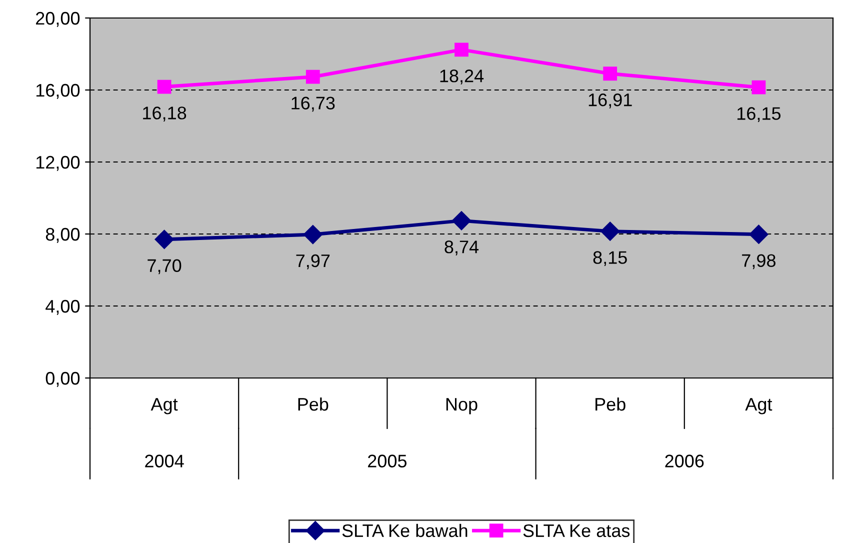 The height and width of the screenshot is (543, 845). I want to click on legend-label: SLTA Ke bawah, so click(405, 531).